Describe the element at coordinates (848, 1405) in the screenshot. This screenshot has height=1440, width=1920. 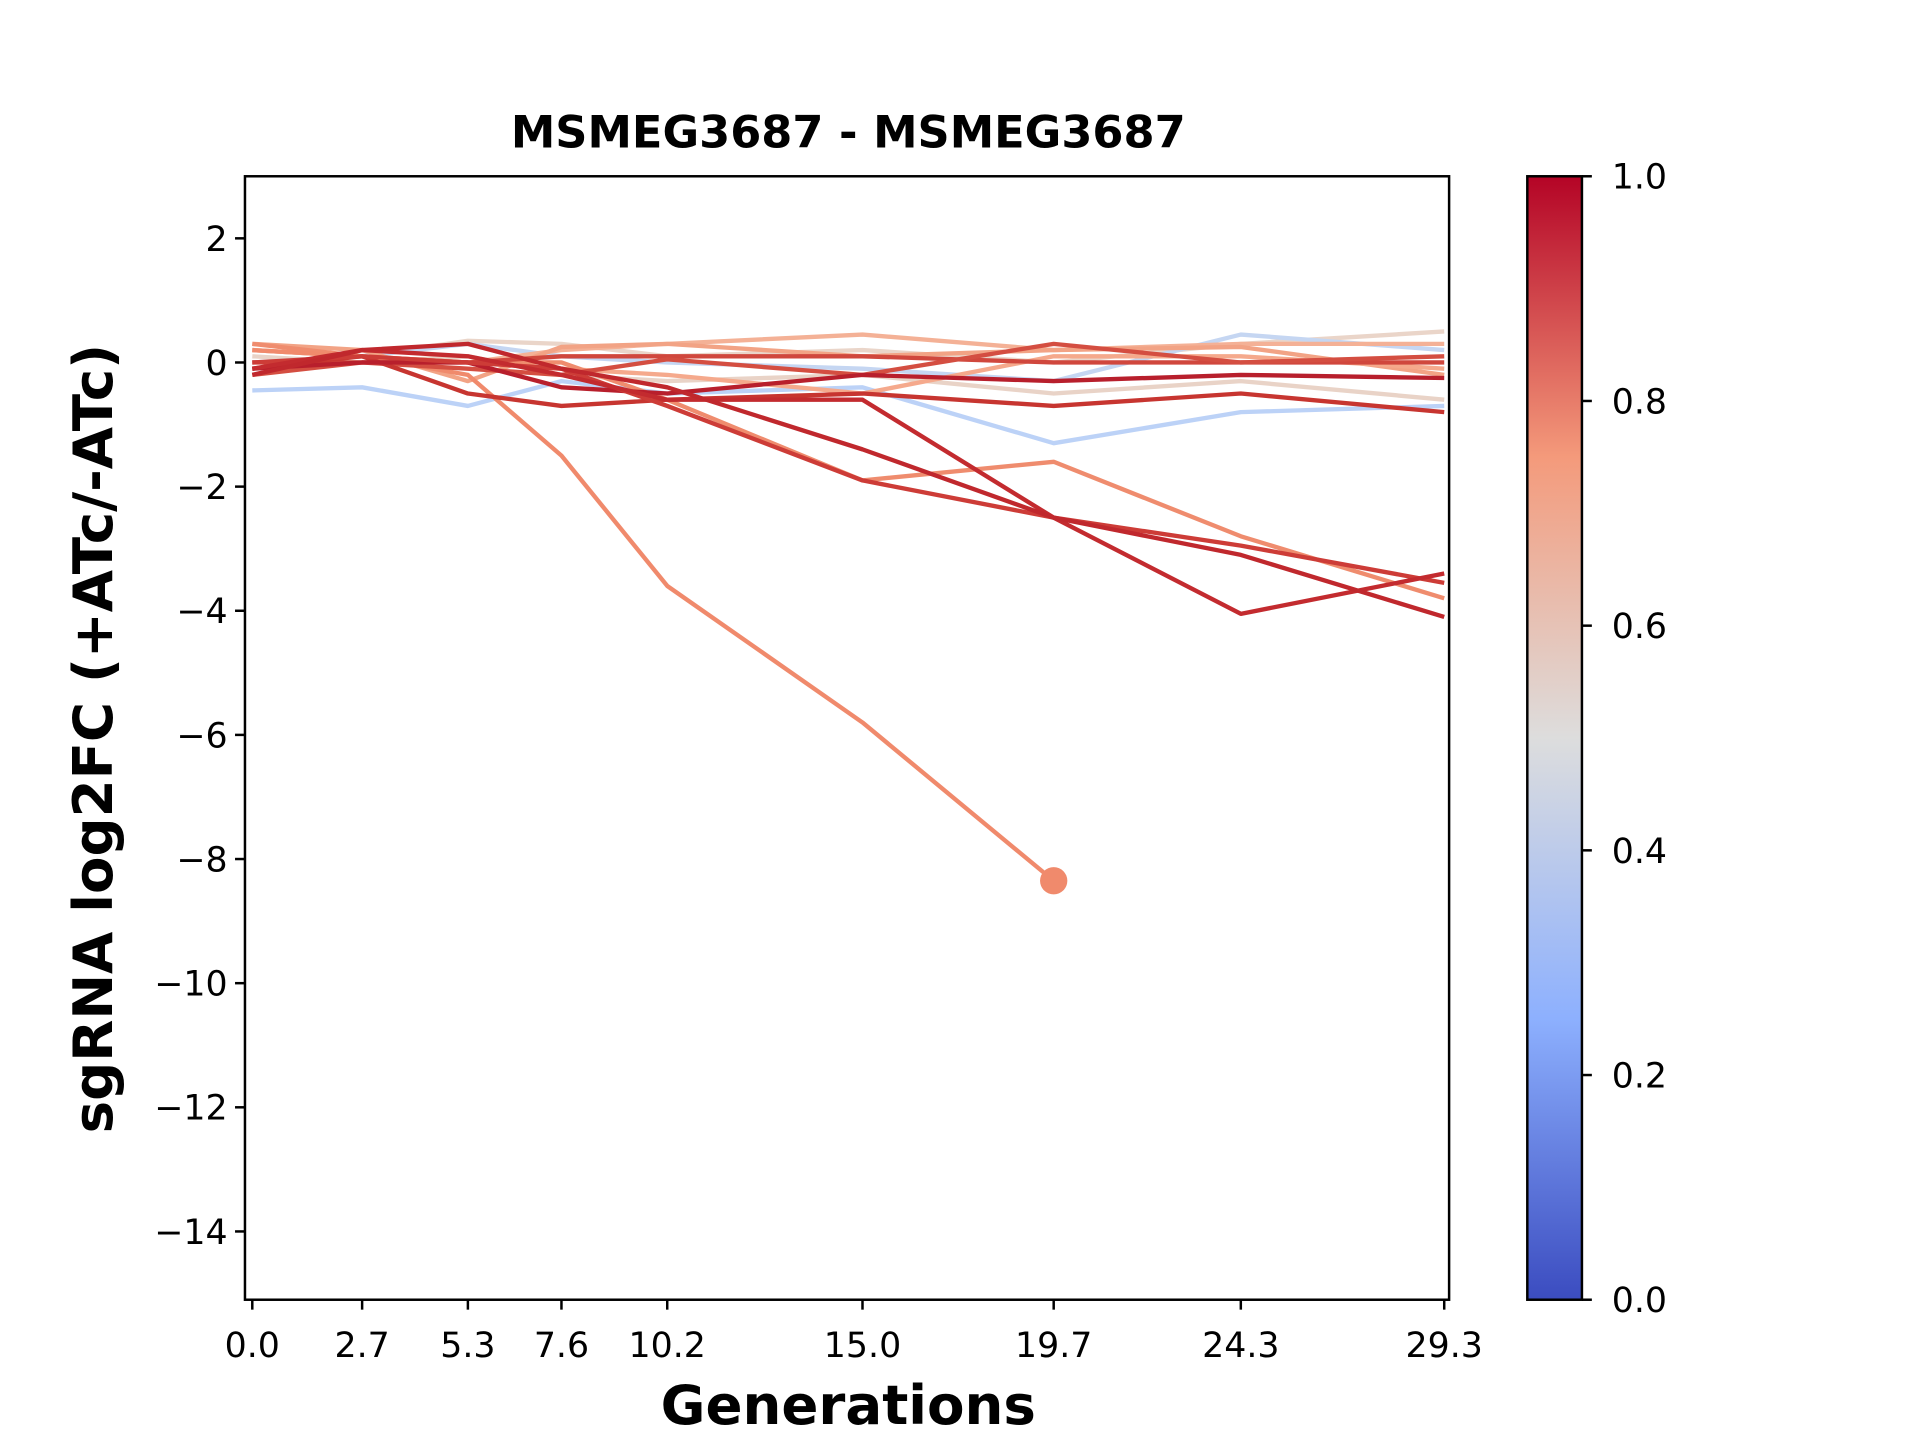
I see `x-axis-label: Generations` at that location.